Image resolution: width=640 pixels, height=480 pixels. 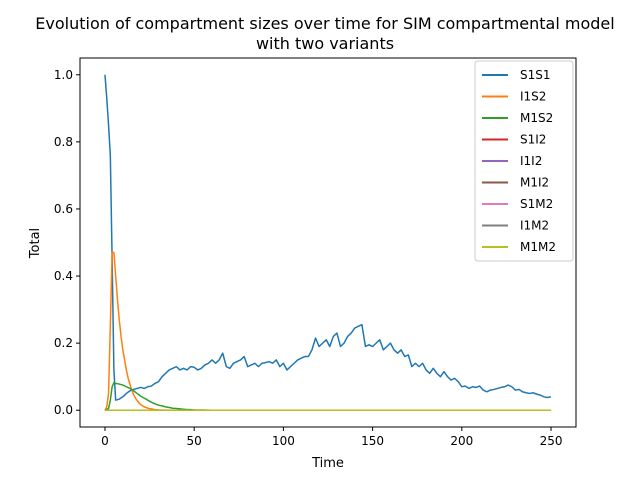 What do you see at coordinates (533, 140) in the screenshot?
I see `legend-label-s1i2: S1I2` at bounding box center [533, 140].